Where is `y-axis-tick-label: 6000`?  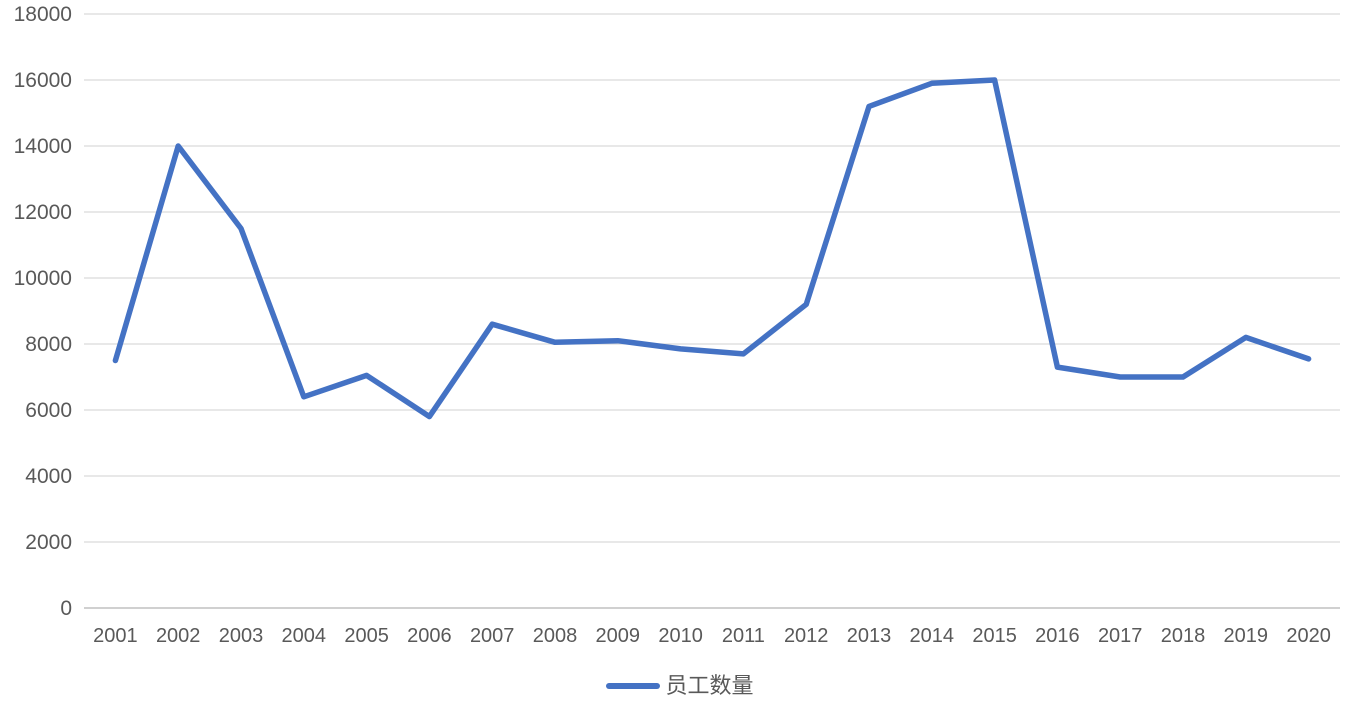
y-axis-tick-label: 6000 is located at coordinates (48, 410).